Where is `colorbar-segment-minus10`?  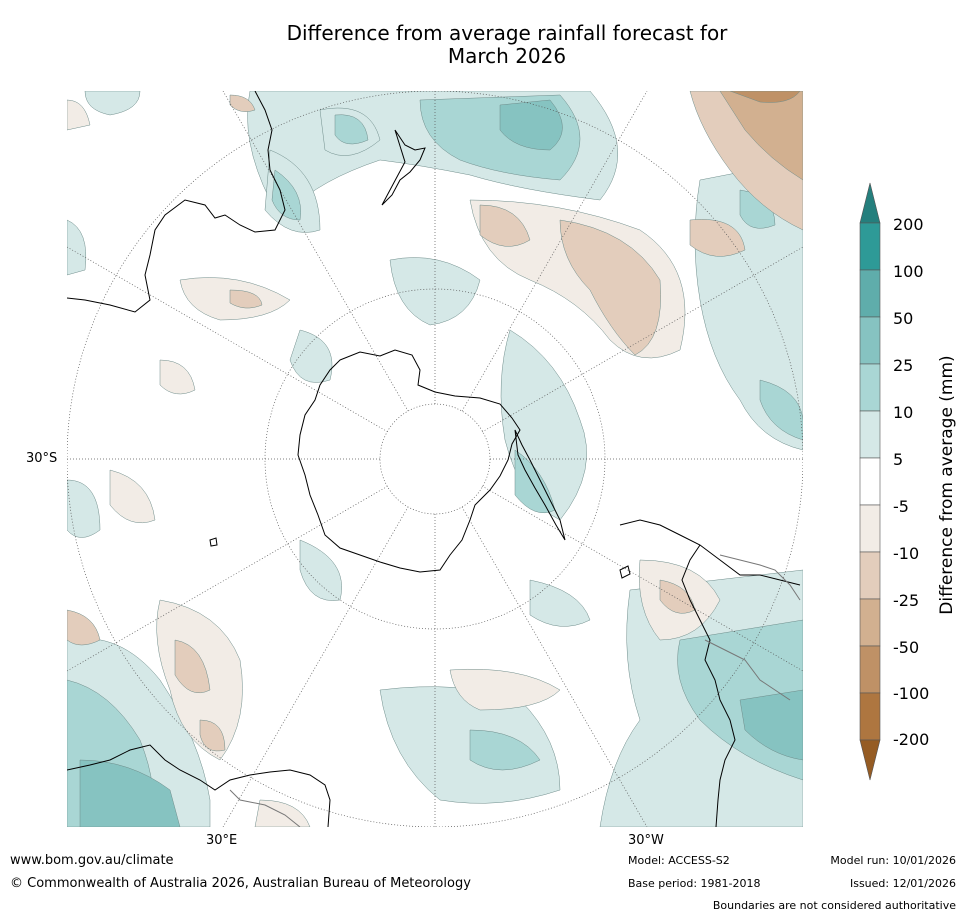 colorbar-segment-minus10 is located at coordinates (870, 575).